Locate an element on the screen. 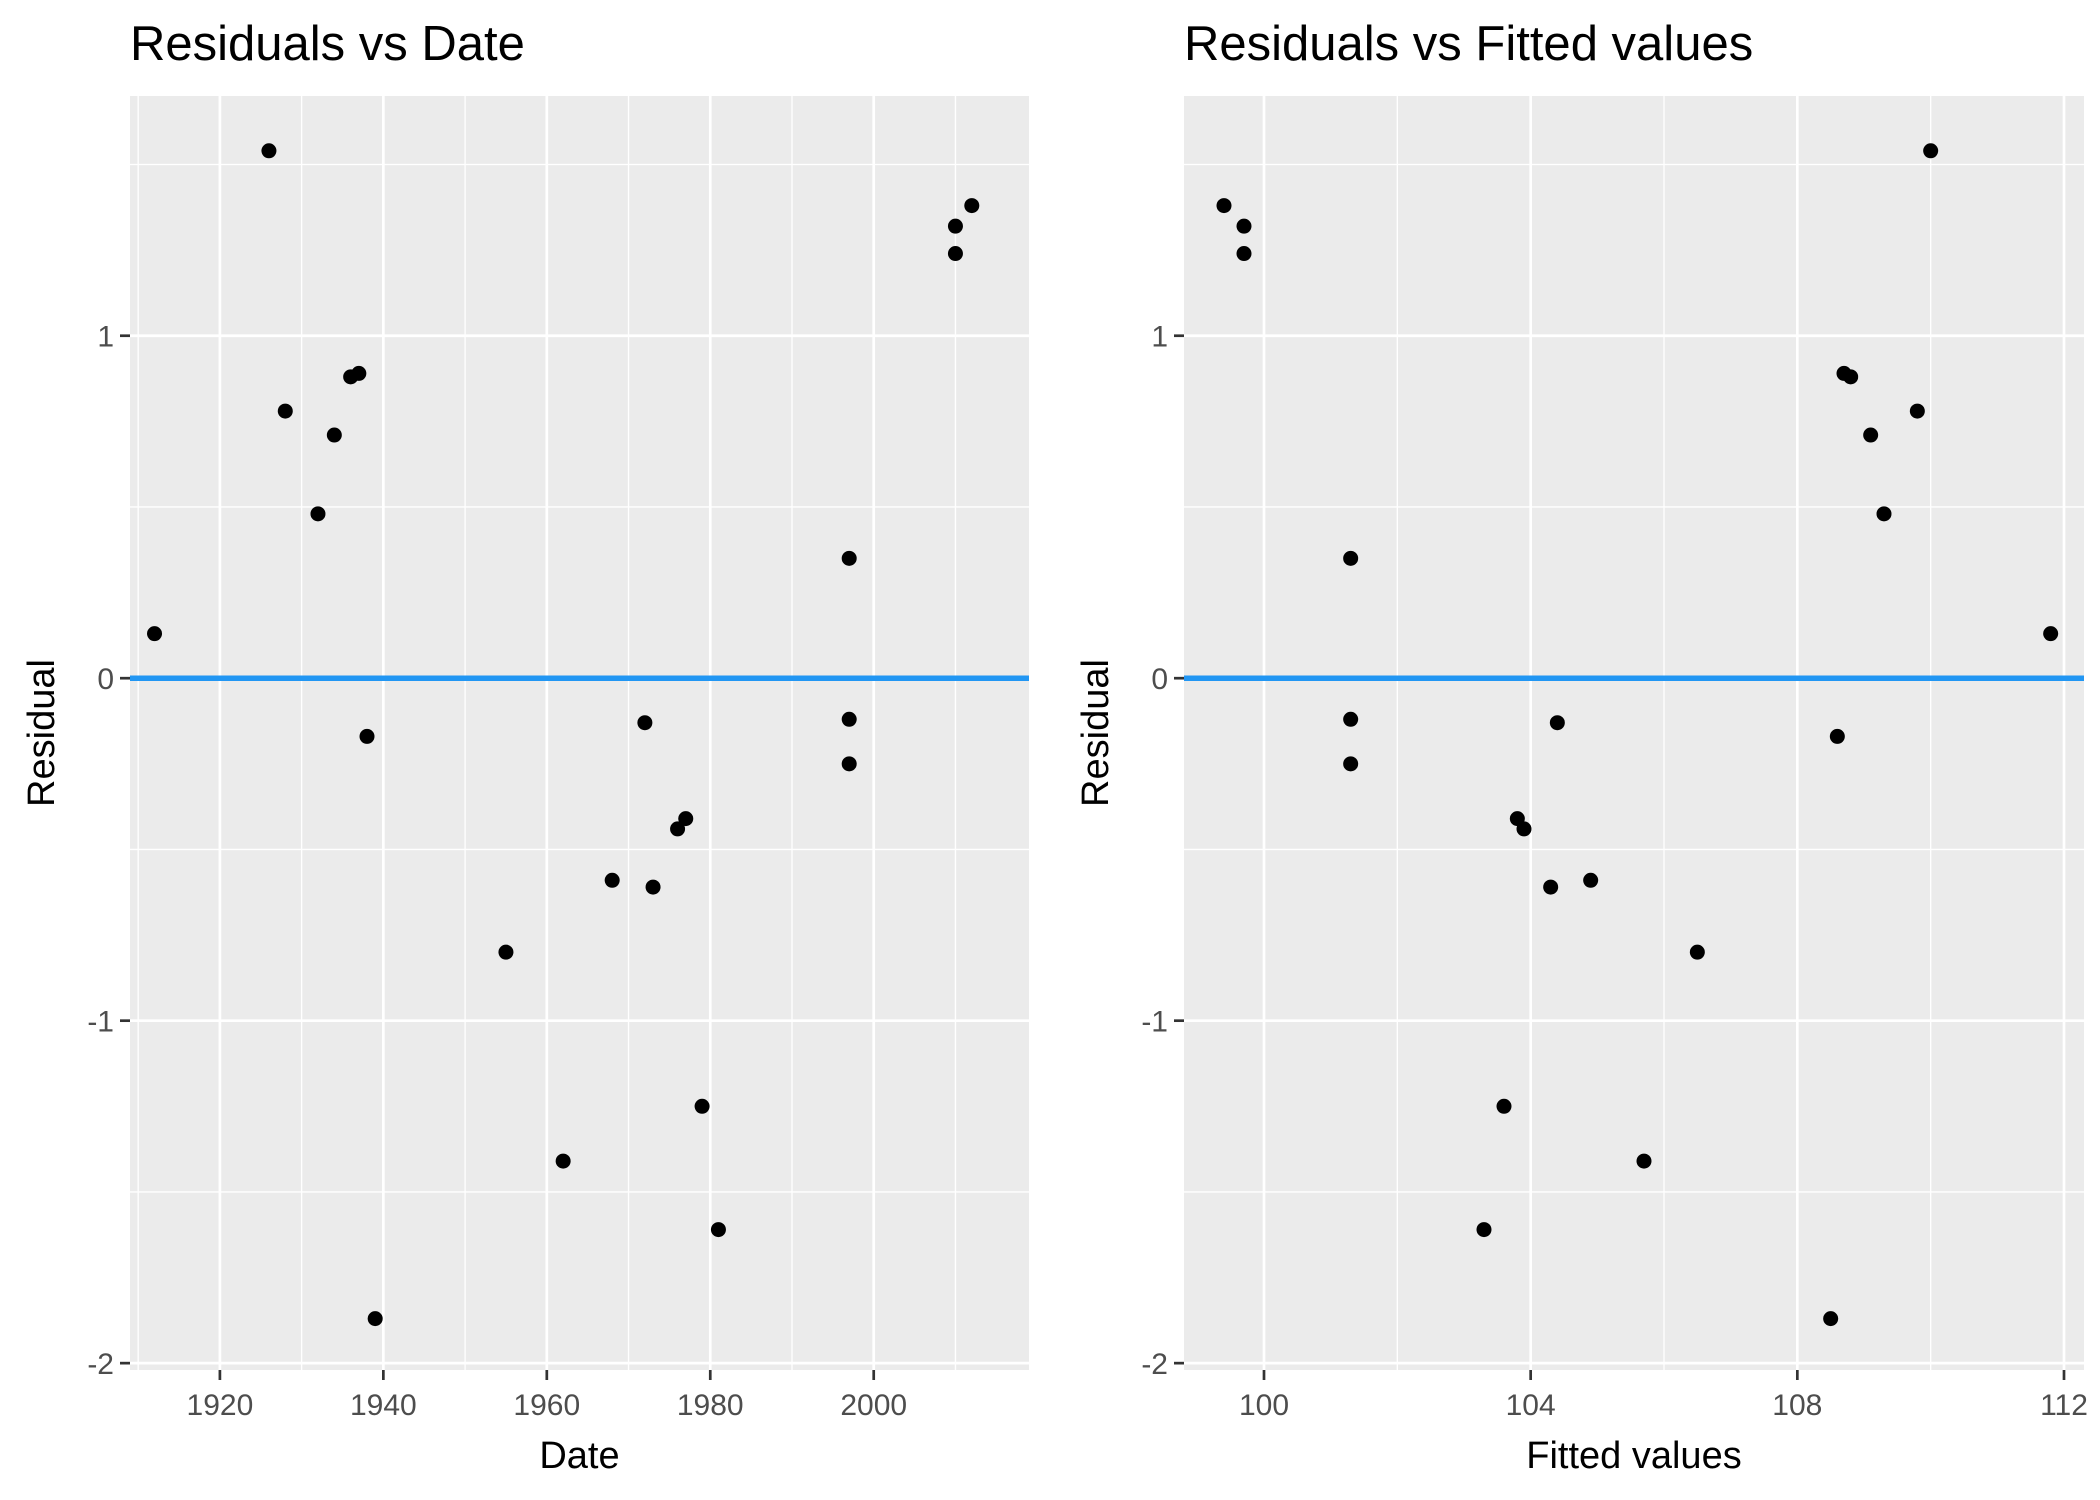 The height and width of the screenshot is (1500, 2100). x-tick-label: 100 is located at coordinates (1264, 1405).